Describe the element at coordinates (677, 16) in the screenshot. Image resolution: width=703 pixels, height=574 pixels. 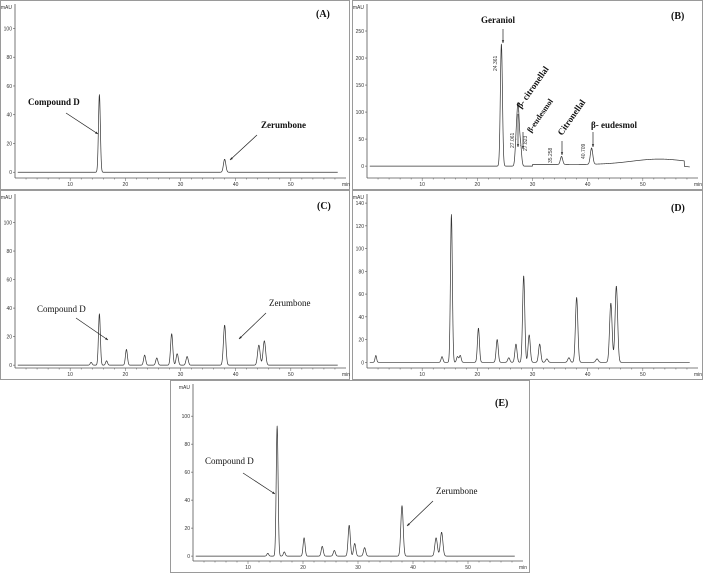
I see `panel-title: (B)` at that location.